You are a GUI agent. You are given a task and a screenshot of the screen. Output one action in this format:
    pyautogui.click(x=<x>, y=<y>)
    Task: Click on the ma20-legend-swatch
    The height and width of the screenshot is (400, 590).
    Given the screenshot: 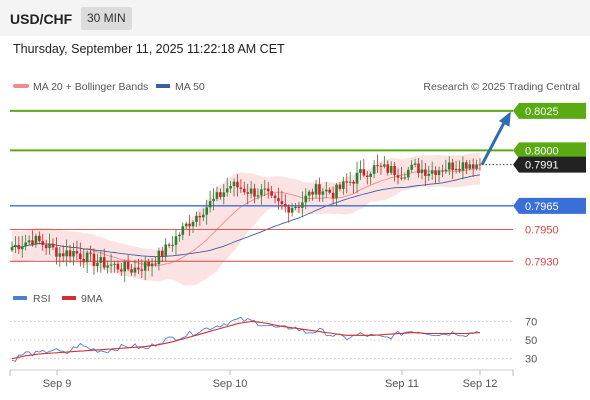 What is the action you would take?
    pyautogui.click(x=21, y=86)
    